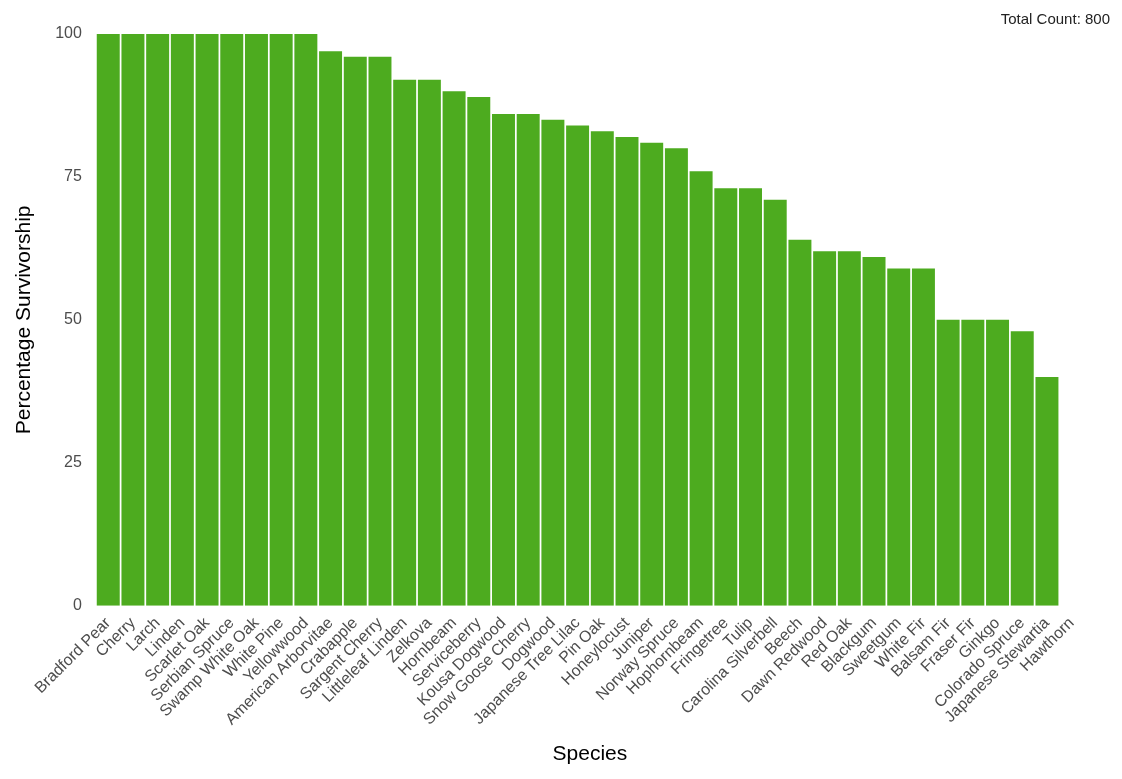 Image resolution: width=1122 pixels, height=779 pixels. Describe the element at coordinates (68, 33) in the screenshot. I see `y-tick-label: 100` at that location.